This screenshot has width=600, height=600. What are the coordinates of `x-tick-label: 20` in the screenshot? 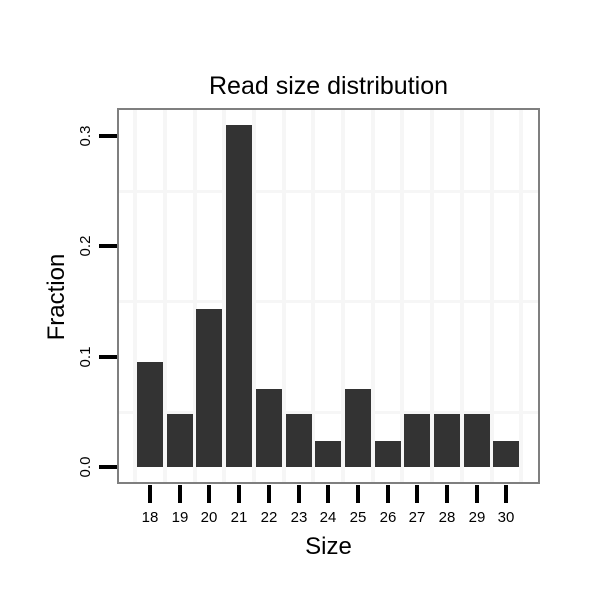 It's located at (209, 517).